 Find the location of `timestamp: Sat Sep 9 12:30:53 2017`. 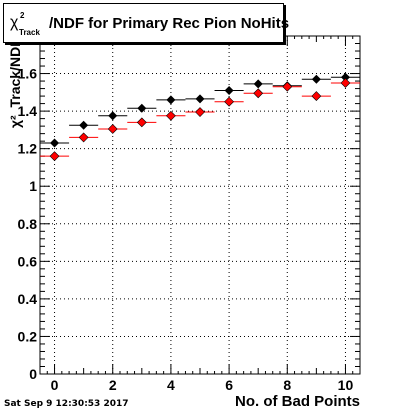

timestamp: Sat Sep 9 12:30:53 2017 is located at coordinates (66, 404).